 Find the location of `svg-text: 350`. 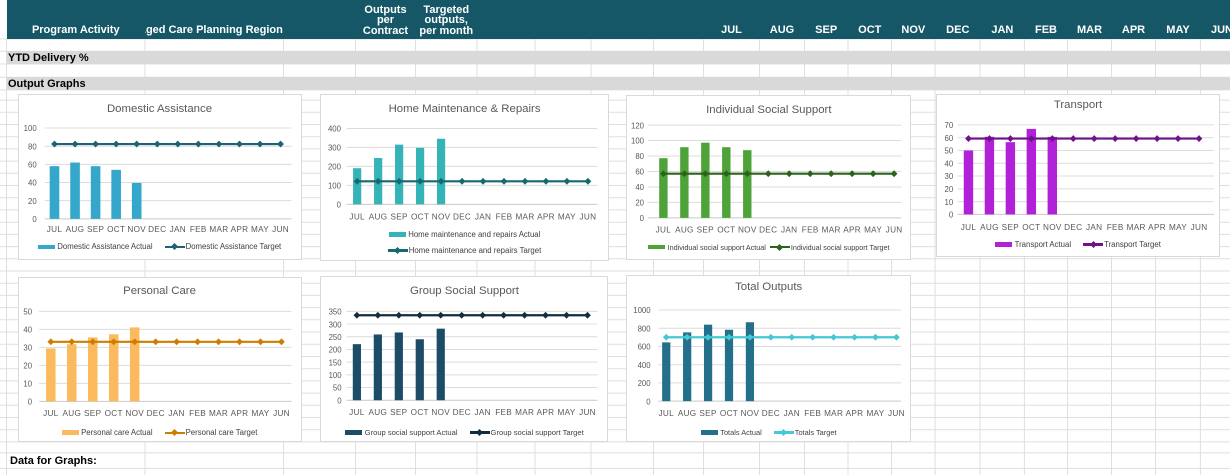

svg-text: 350 is located at coordinates (336, 312).